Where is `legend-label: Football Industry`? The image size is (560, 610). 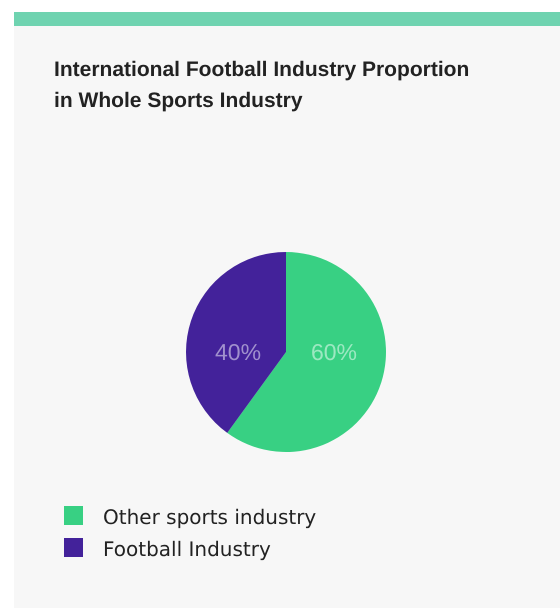
legend-label: Football Industry is located at coordinates (187, 549).